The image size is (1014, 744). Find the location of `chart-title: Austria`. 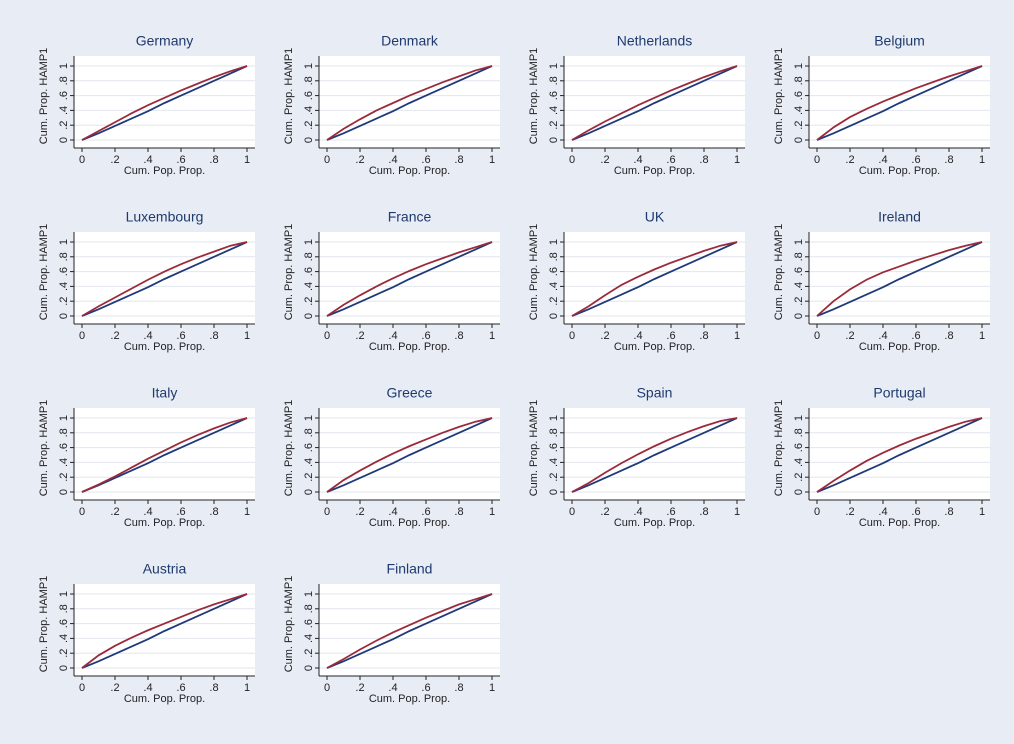

chart-title: Austria is located at coordinates (165, 569).